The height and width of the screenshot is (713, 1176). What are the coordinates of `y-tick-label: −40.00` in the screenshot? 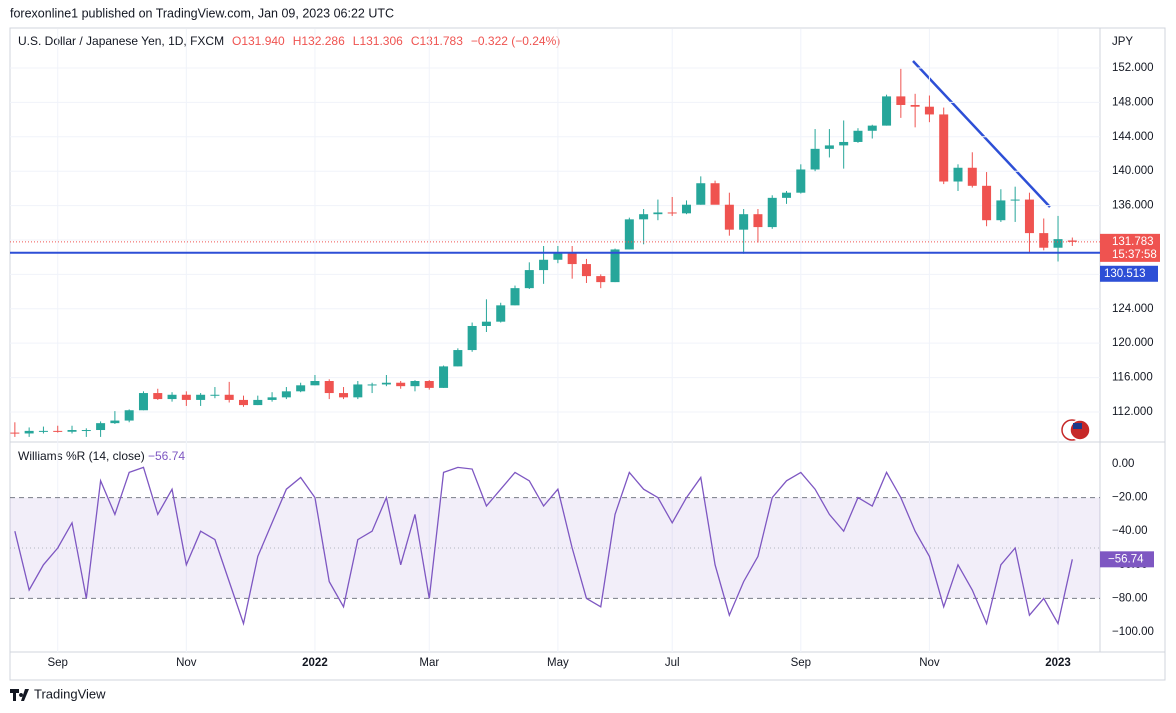 It's located at (1130, 531).